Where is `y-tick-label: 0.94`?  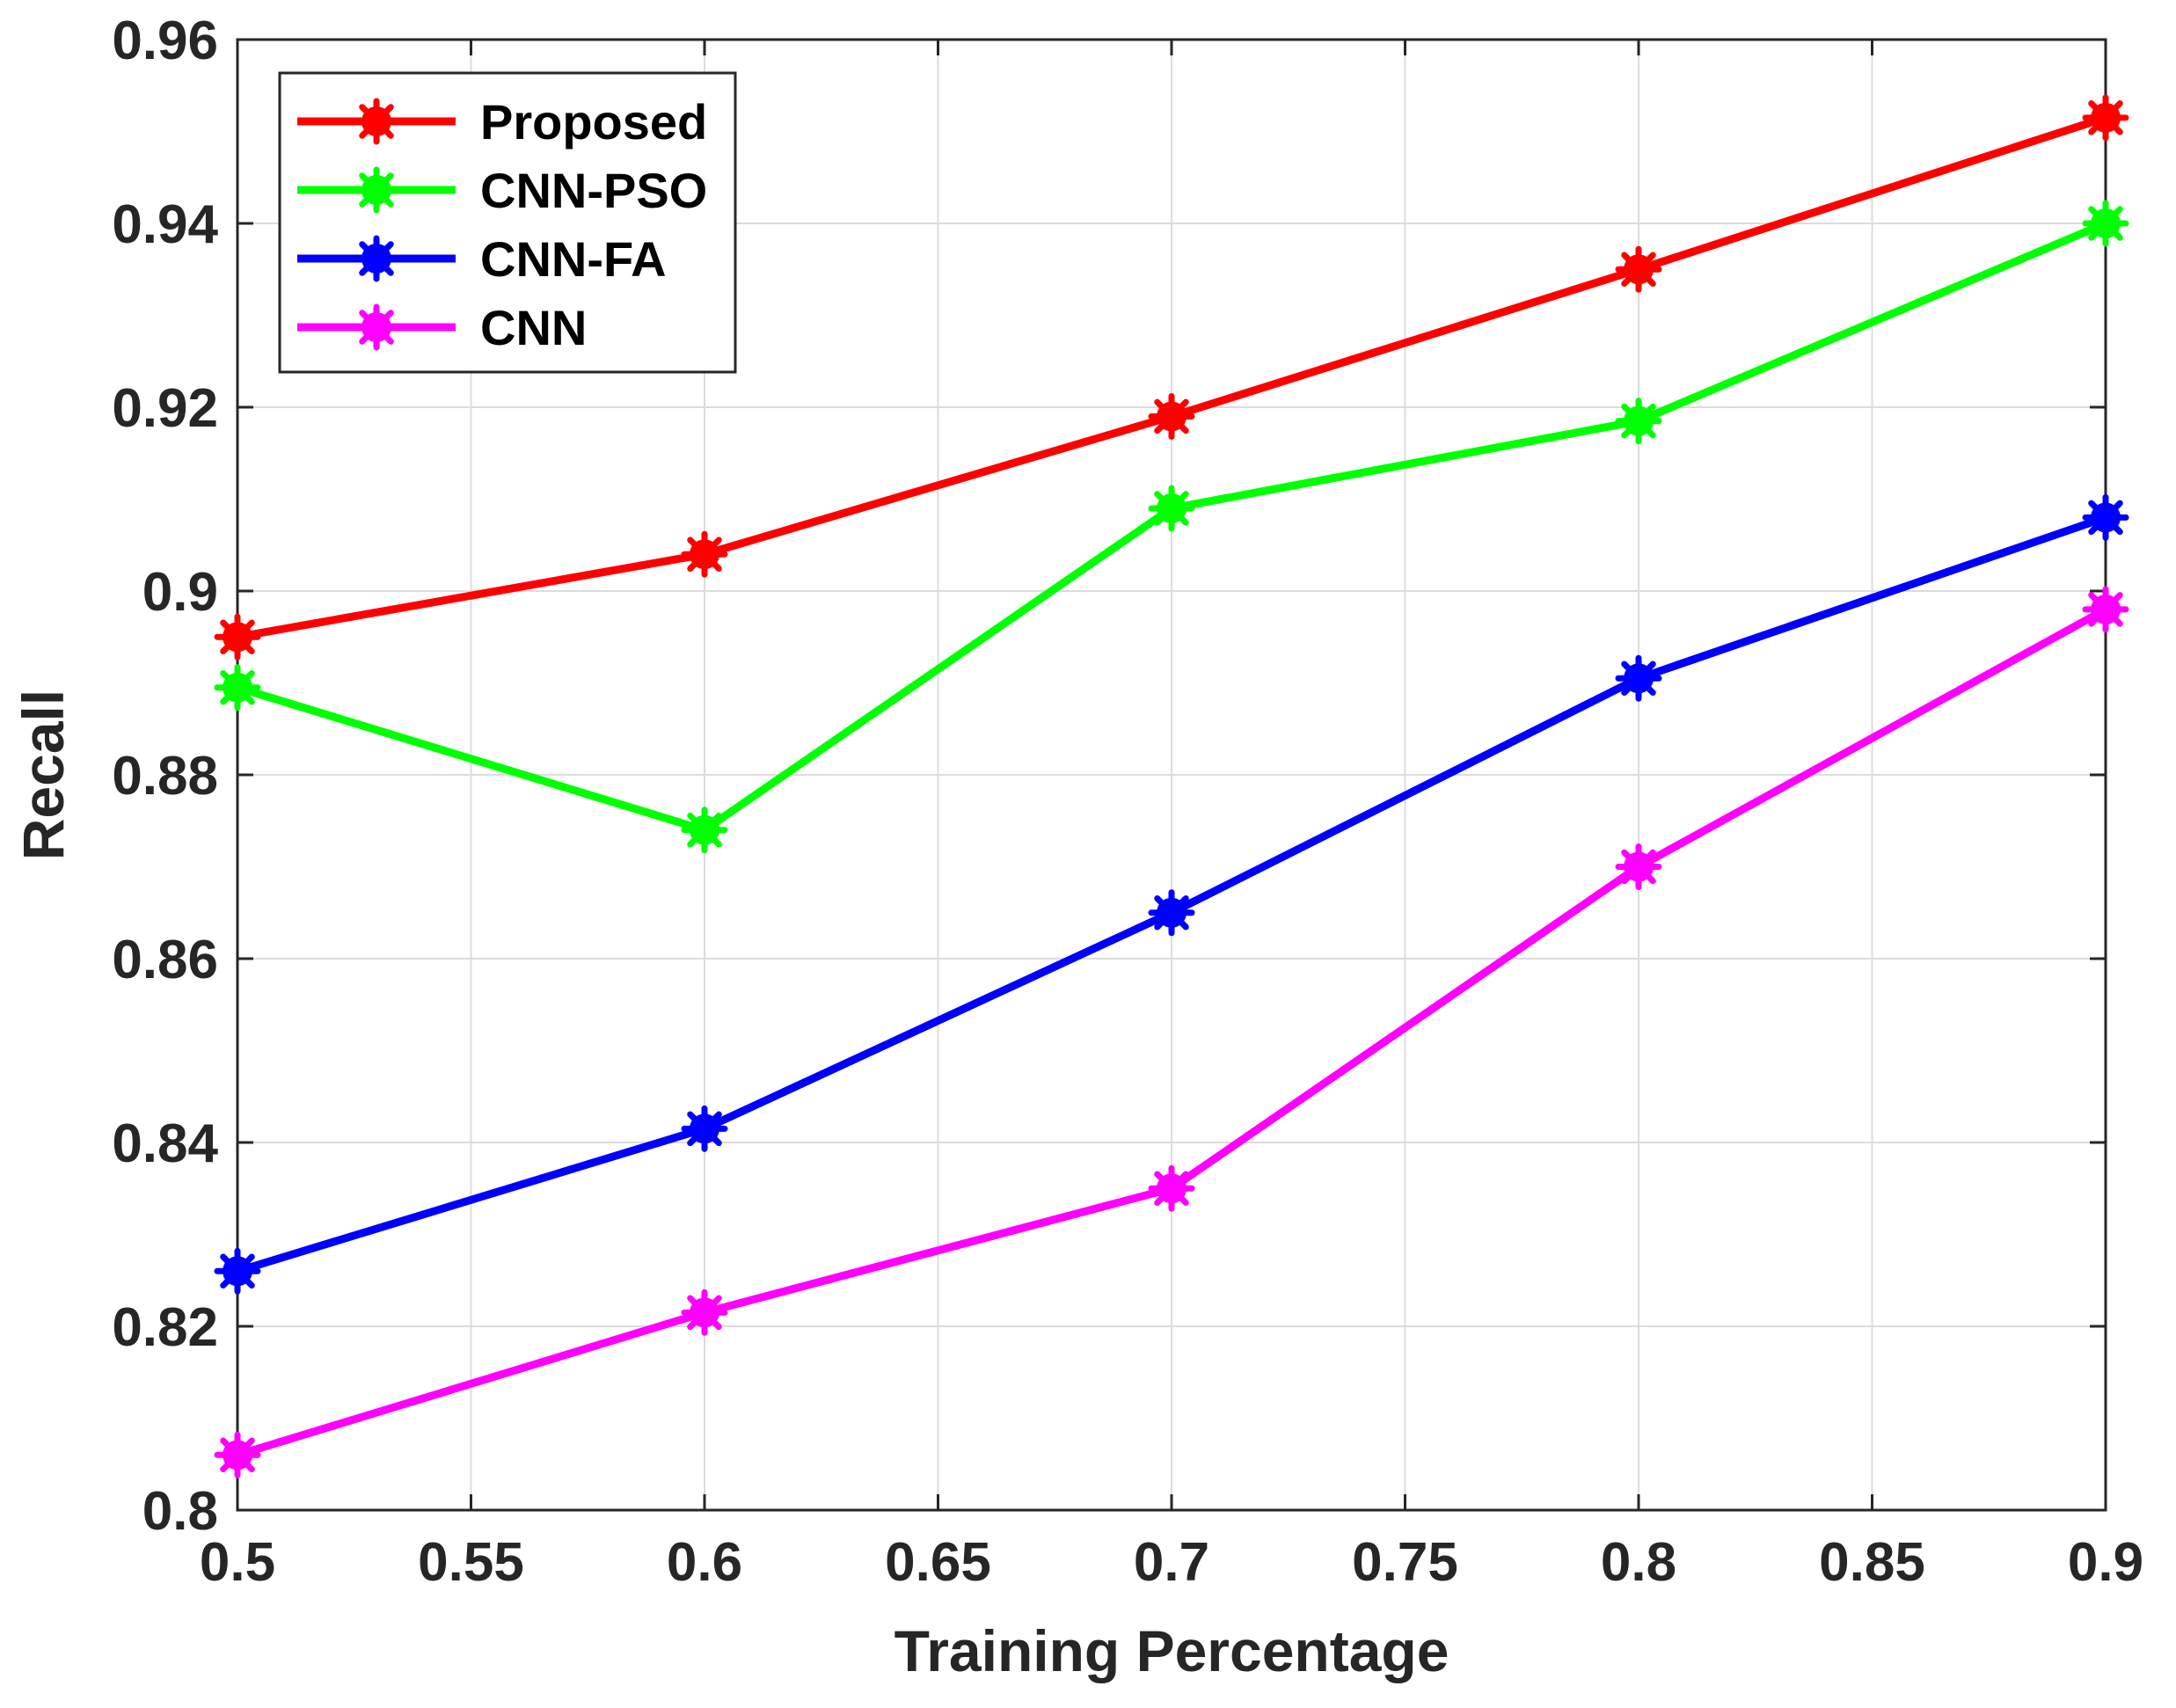 y-tick-label: 0.94 is located at coordinates (165, 225).